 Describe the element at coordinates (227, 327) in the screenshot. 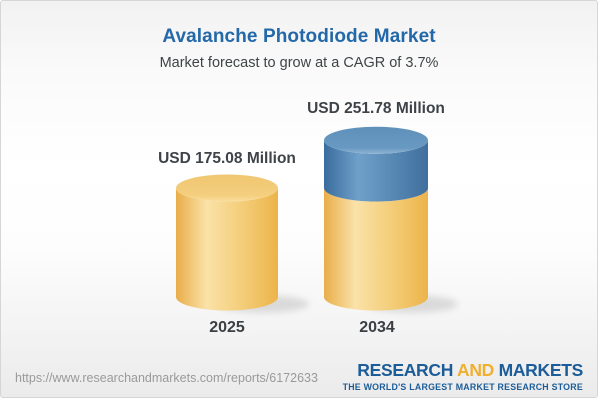

I see `category-label-2025: 2025` at that location.